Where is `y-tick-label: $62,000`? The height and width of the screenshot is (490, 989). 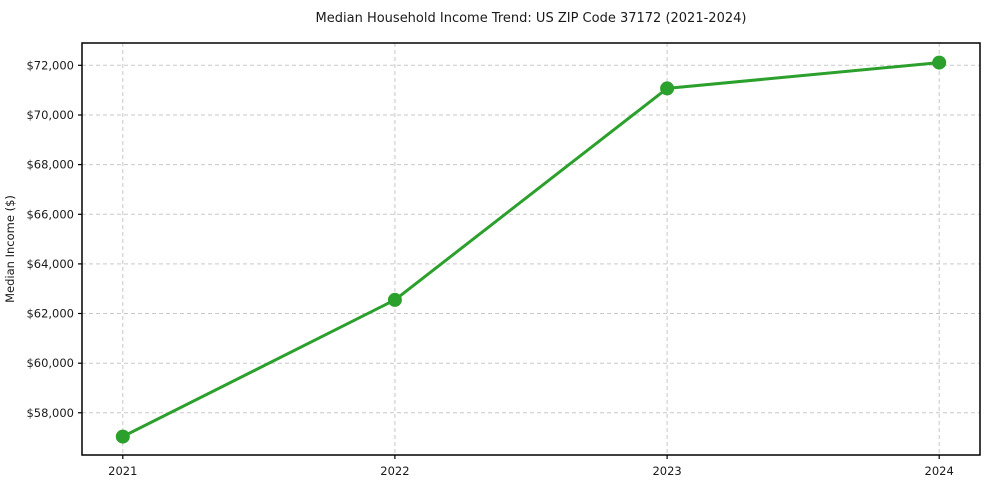 y-tick-label: $62,000 is located at coordinates (50, 314).